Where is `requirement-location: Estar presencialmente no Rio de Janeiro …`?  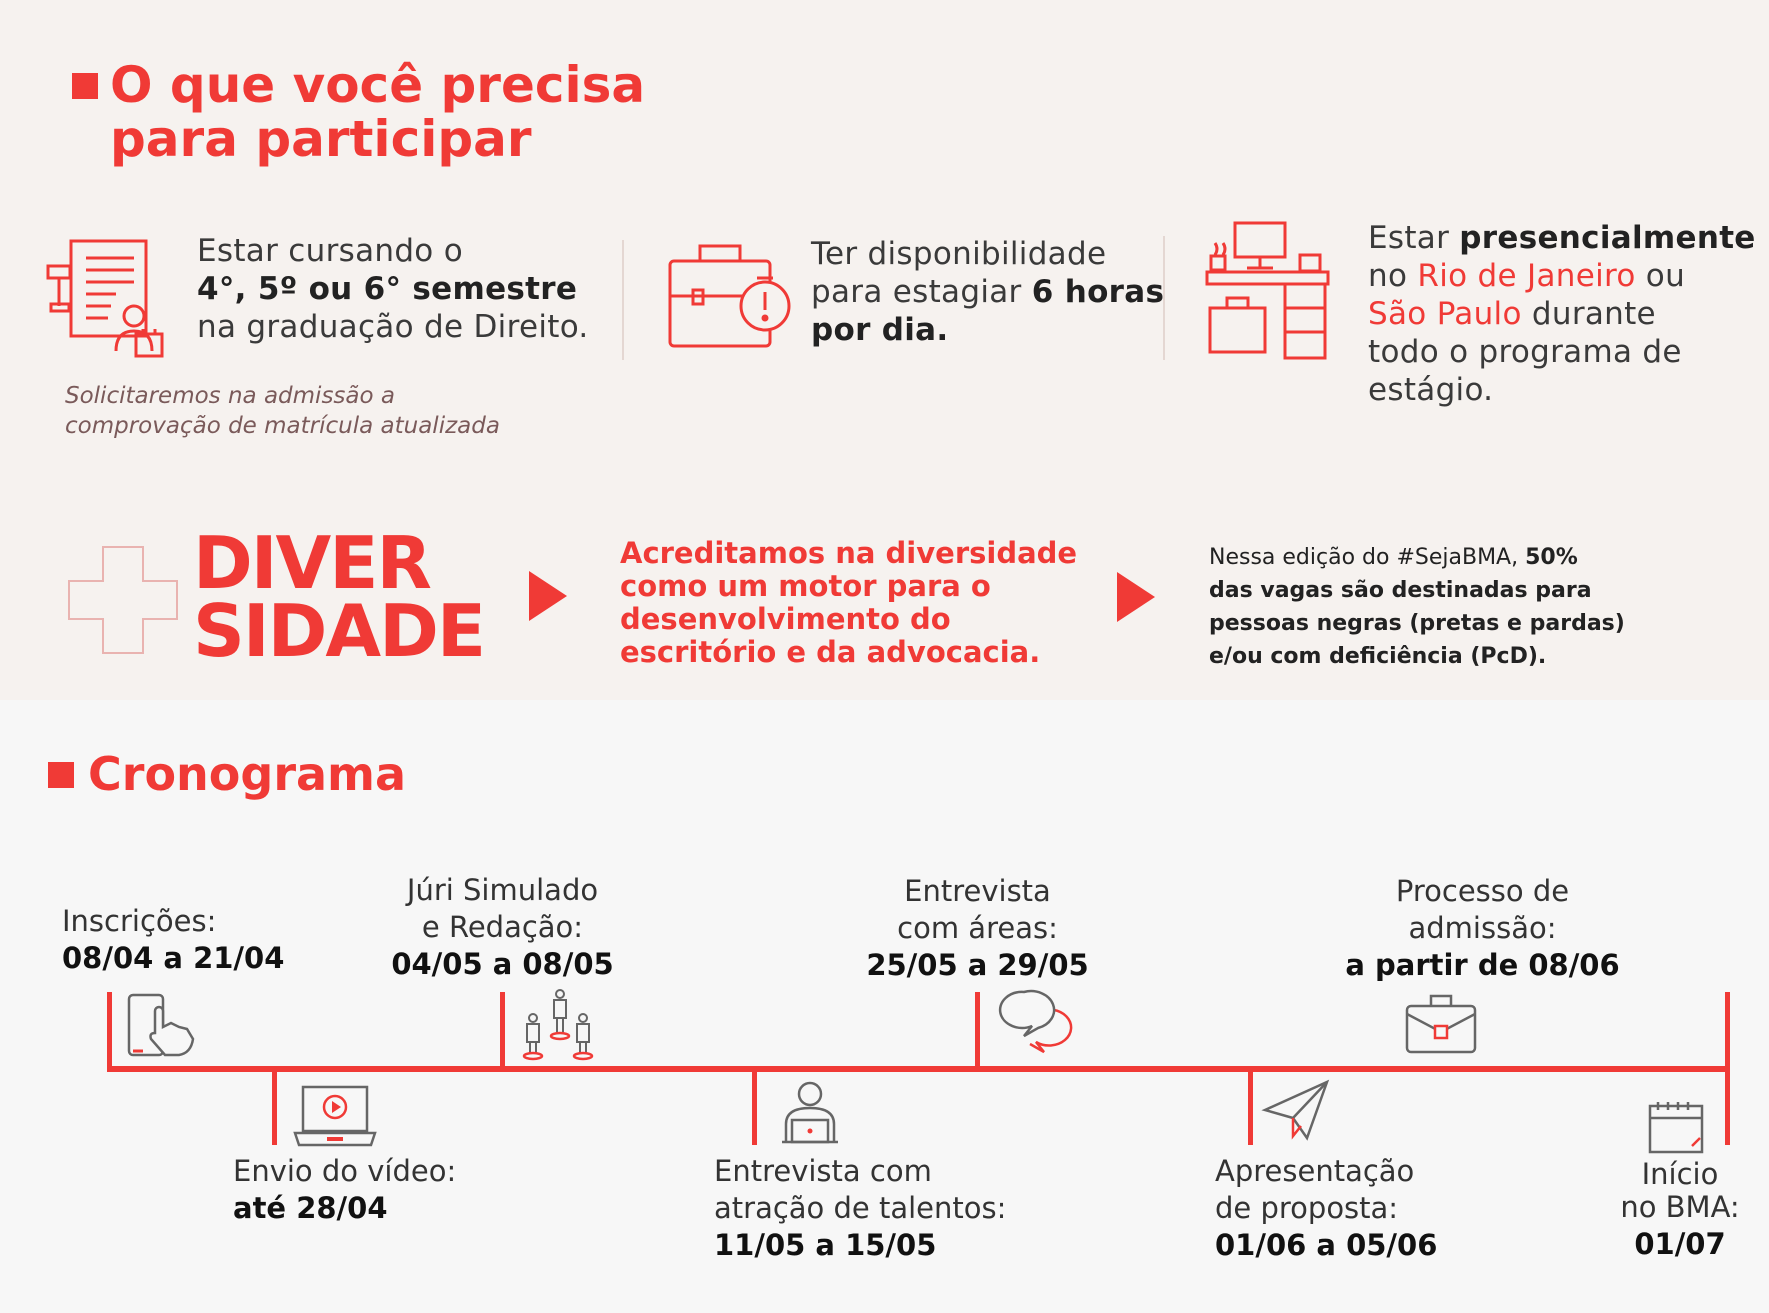
requirement-location: Estar presencialmente no Rio de Janeiro … is located at coordinates (1562, 314).